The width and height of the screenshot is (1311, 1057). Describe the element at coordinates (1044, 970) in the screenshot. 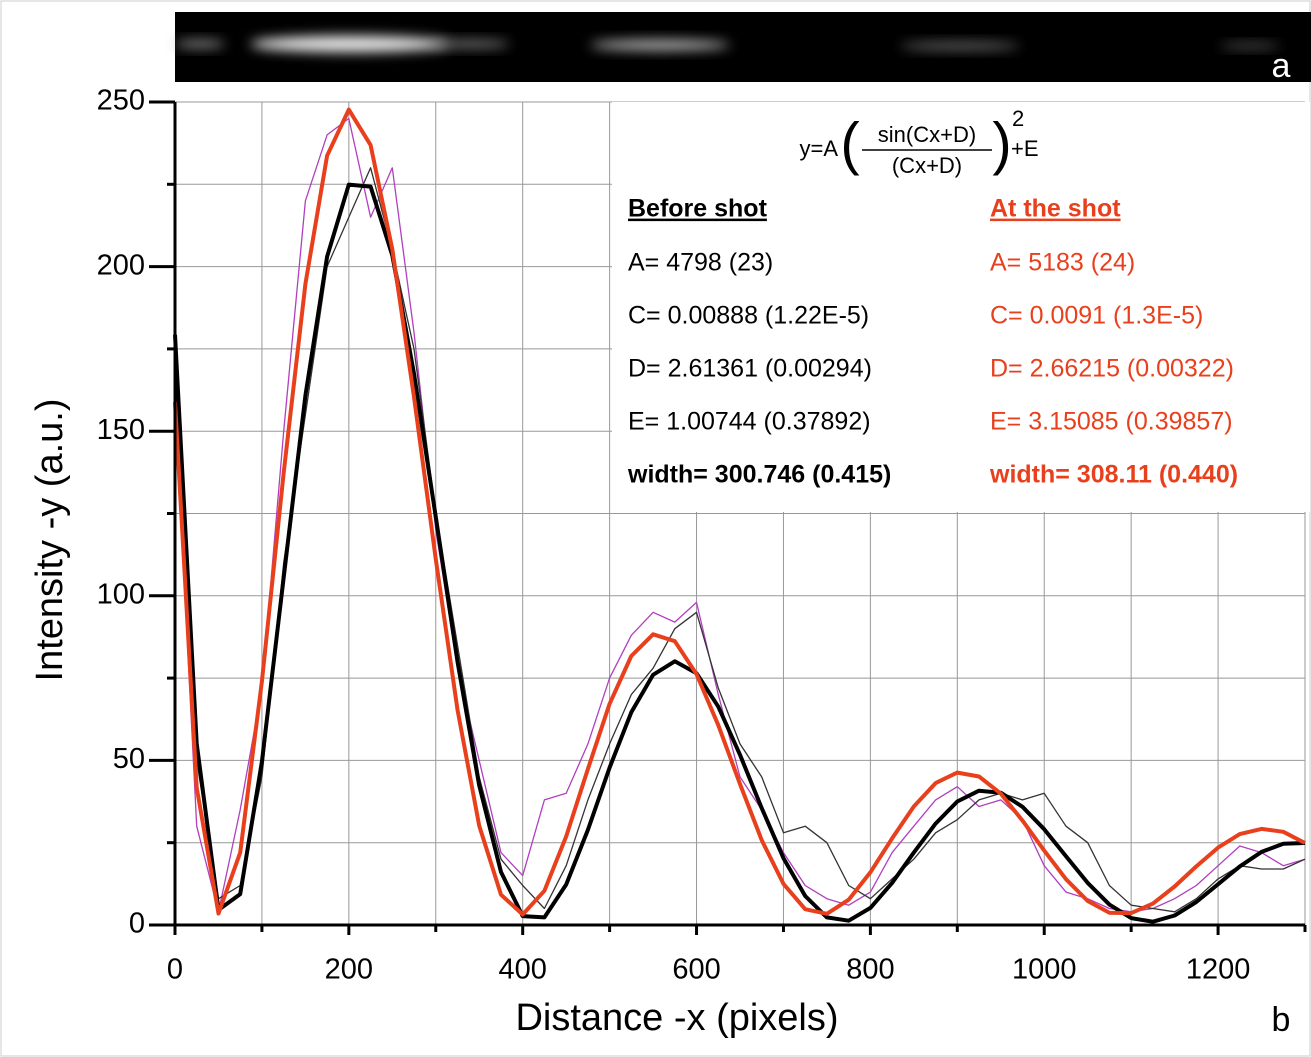

I see `x-tick-label: 1000` at that location.